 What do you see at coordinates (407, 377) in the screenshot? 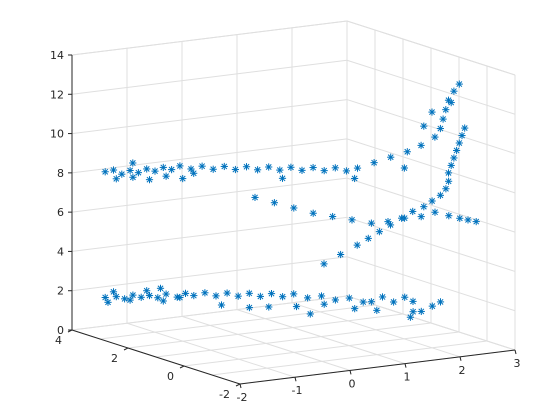
I see `x-tick-label: 1` at bounding box center [407, 377].